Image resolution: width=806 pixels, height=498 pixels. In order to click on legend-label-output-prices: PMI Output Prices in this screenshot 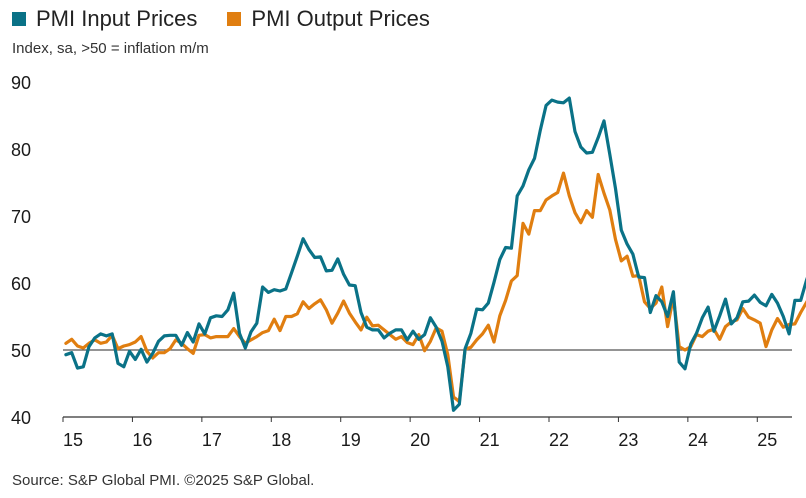, I will do `click(340, 18)`.